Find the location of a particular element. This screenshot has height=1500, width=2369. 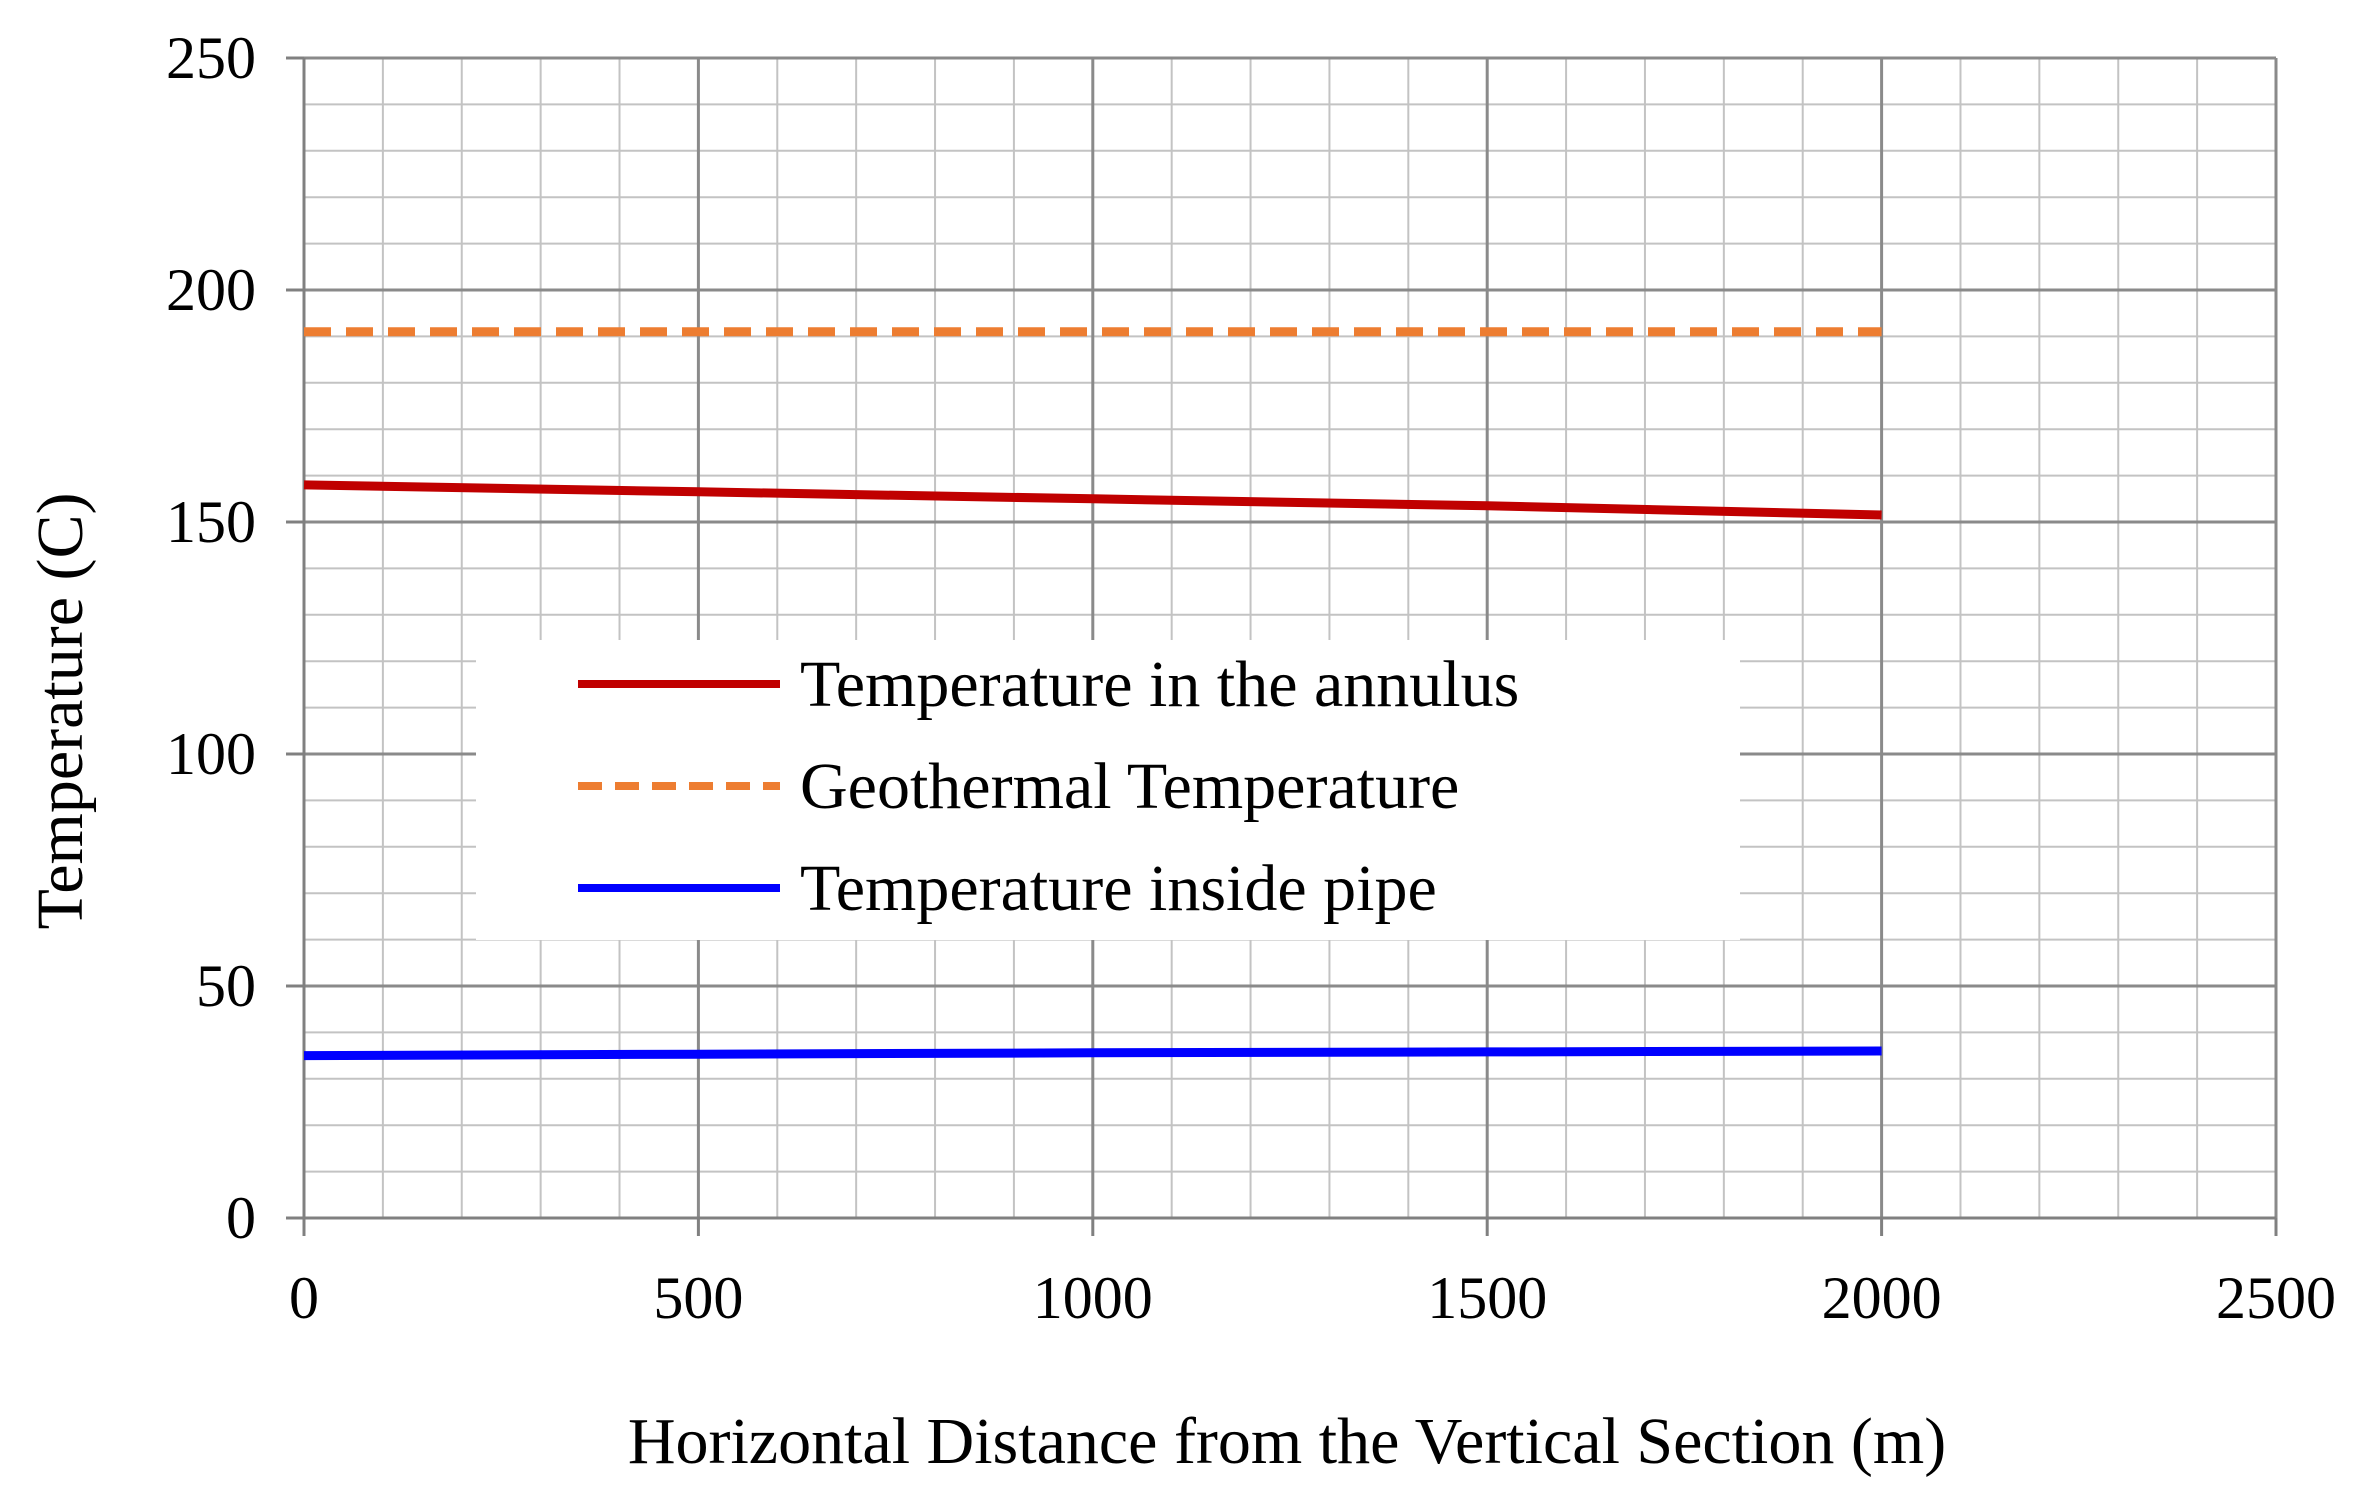

y-tick-label: 0 is located at coordinates (241, 1218).